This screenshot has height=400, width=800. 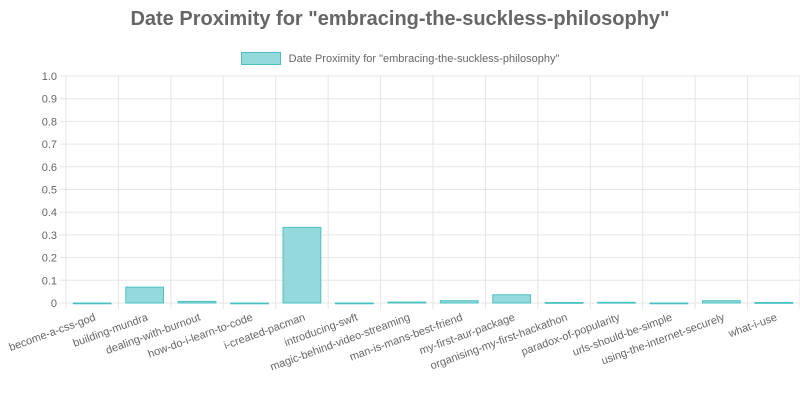 I want to click on y-tick-label: 0.6, so click(x=49, y=168).